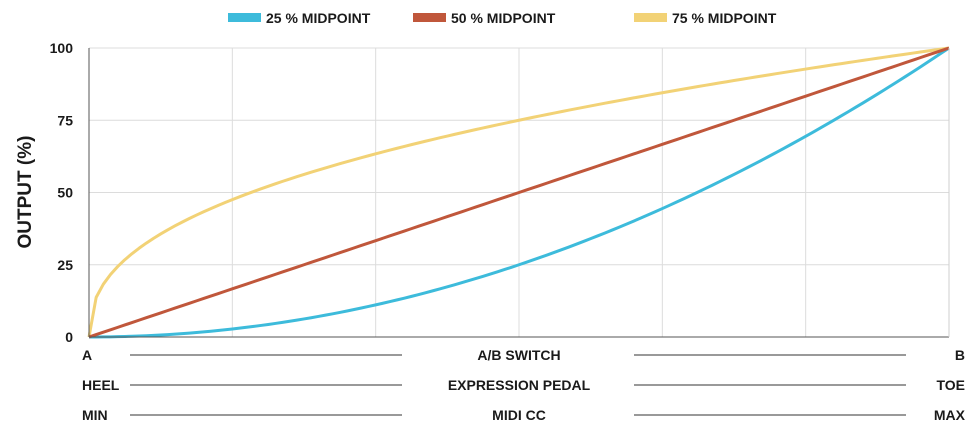  What do you see at coordinates (65, 193) in the screenshot?
I see `y-tick-label: 50` at bounding box center [65, 193].